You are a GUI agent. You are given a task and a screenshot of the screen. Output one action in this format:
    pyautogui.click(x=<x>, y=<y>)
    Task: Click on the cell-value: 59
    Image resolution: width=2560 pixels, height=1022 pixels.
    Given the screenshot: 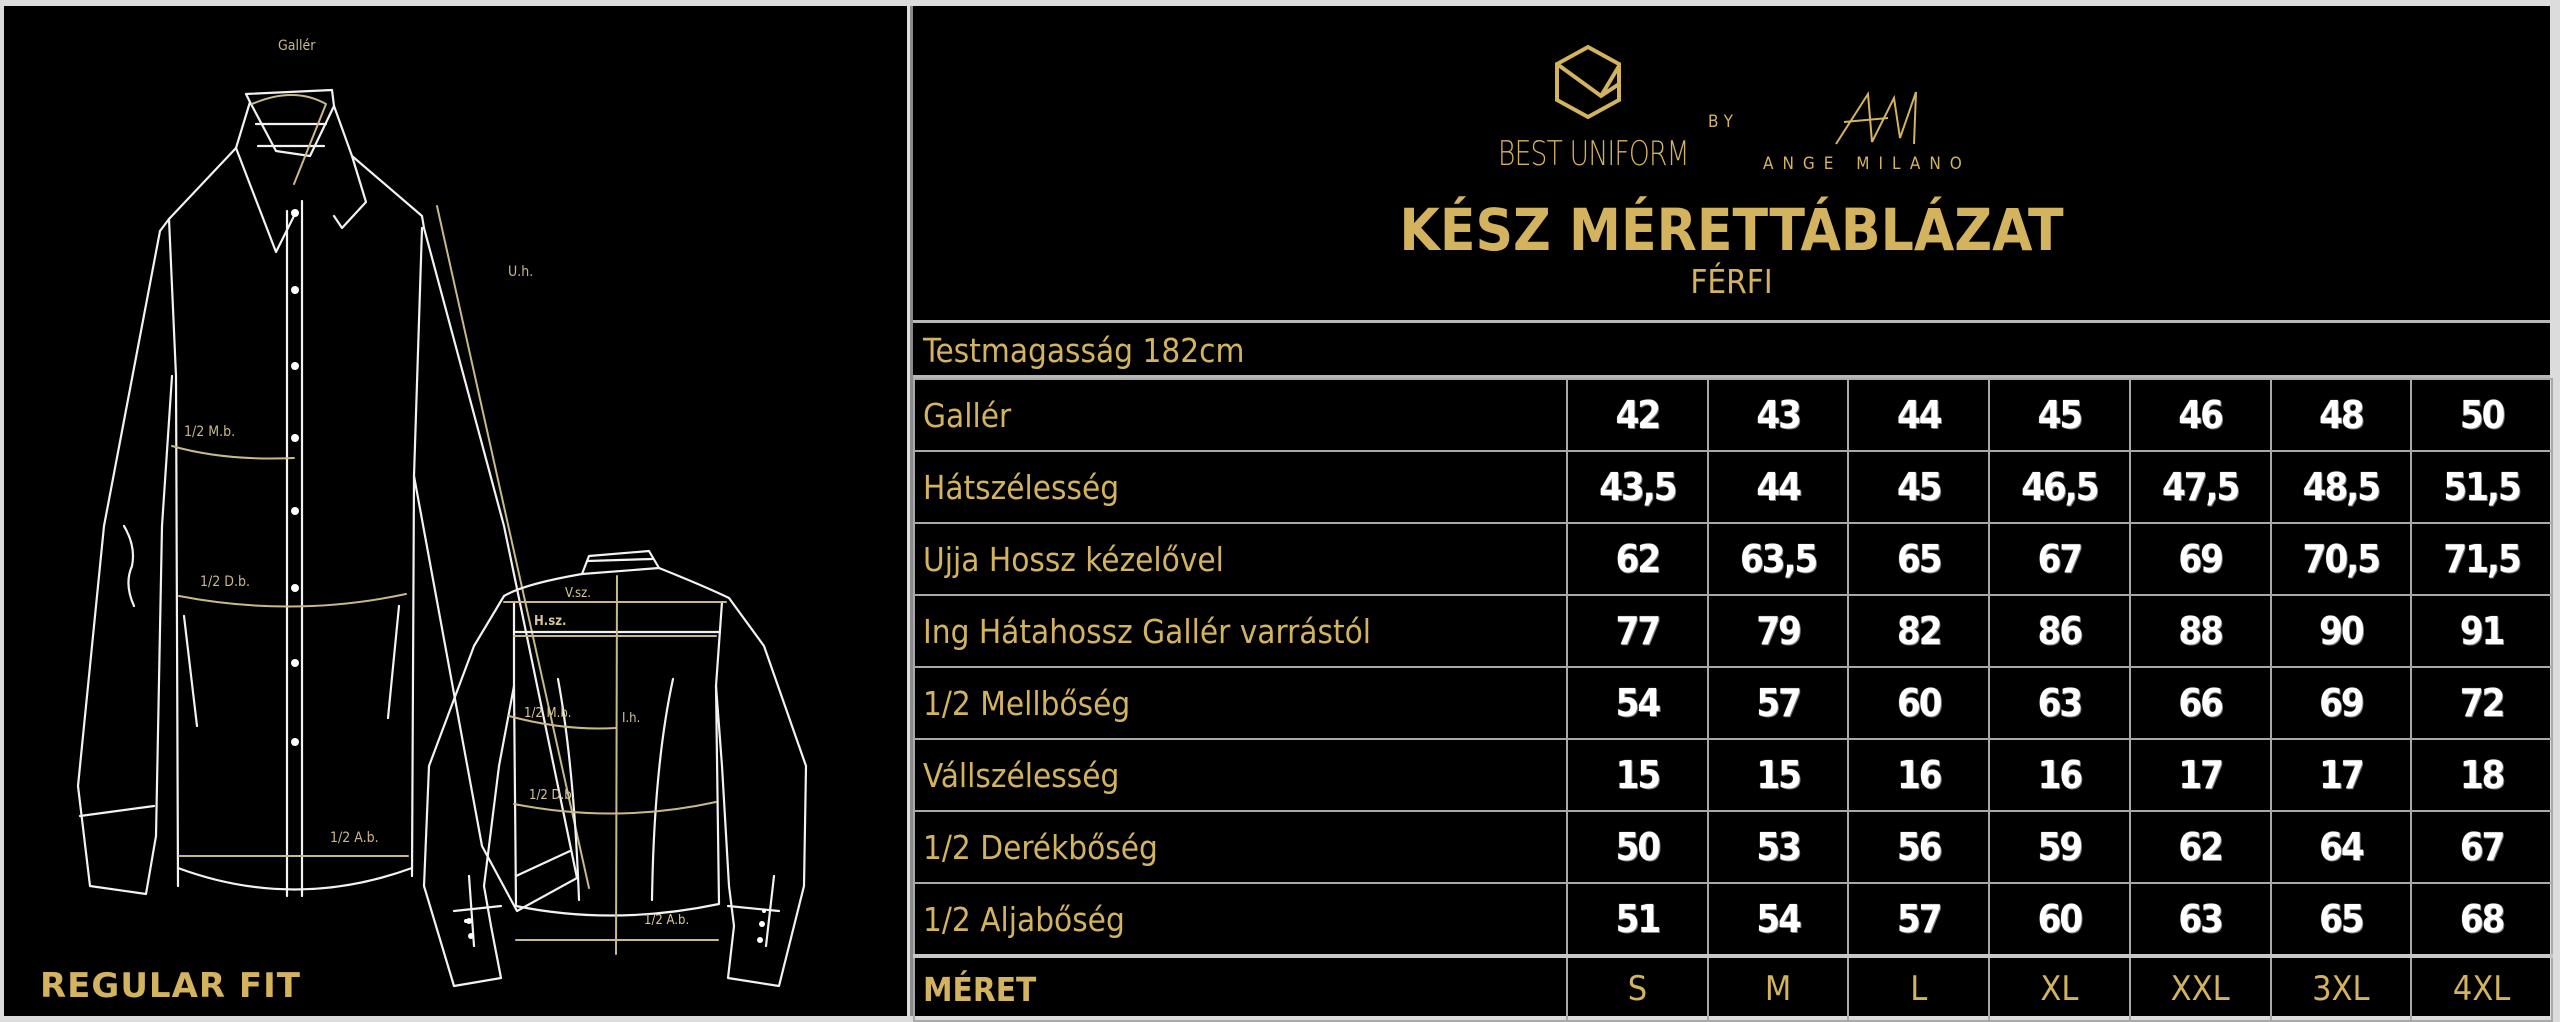 What is the action you would take?
    pyautogui.click(x=2059, y=847)
    